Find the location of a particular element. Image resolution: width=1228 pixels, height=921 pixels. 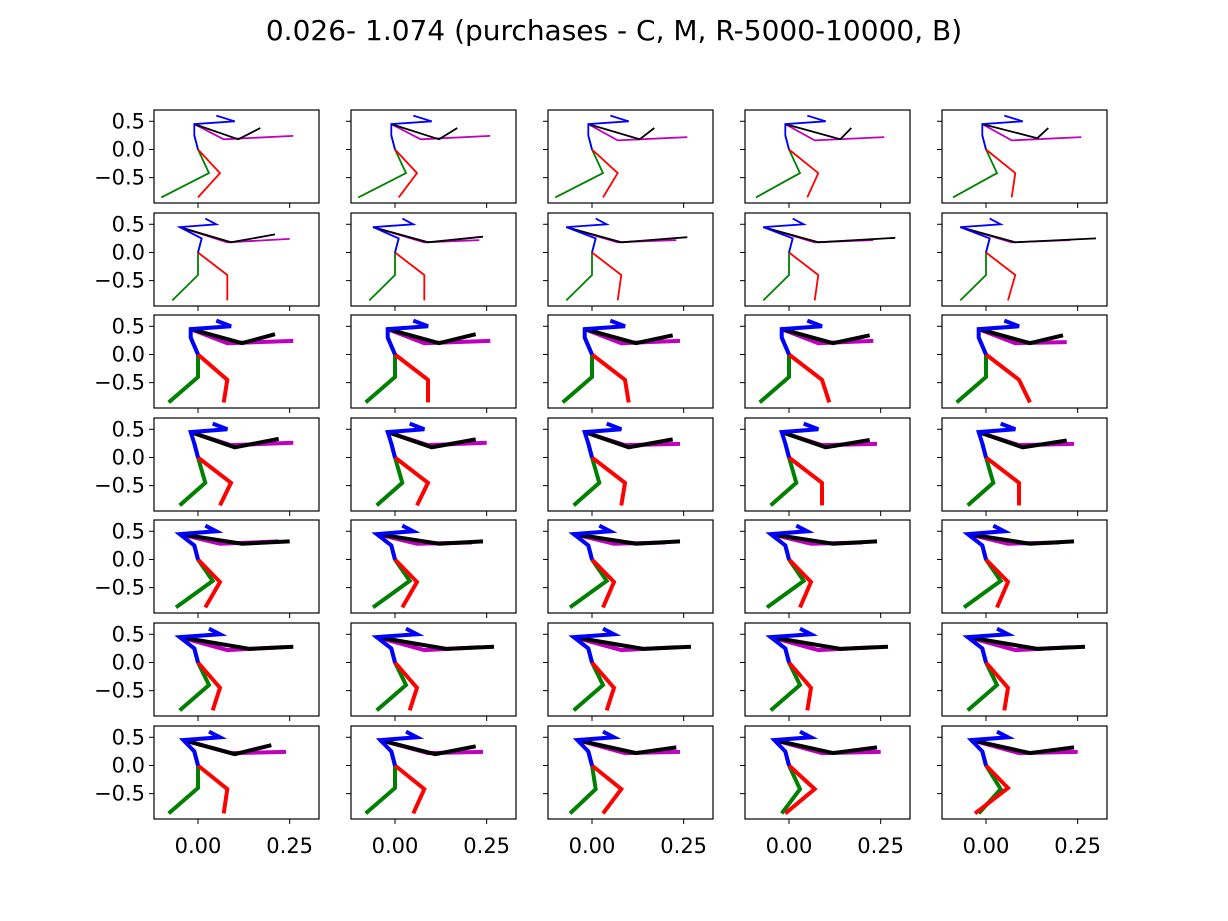

subplot-r0-c4 is located at coordinates (1022, 158).